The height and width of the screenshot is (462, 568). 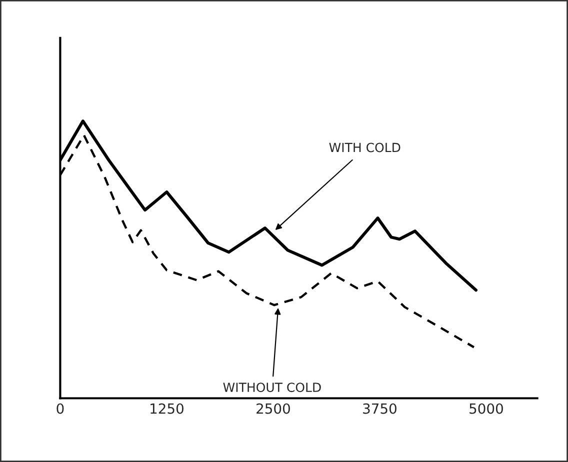 What do you see at coordinates (272, 387) in the screenshot?
I see `annotation: WITHOUT COLD` at bounding box center [272, 387].